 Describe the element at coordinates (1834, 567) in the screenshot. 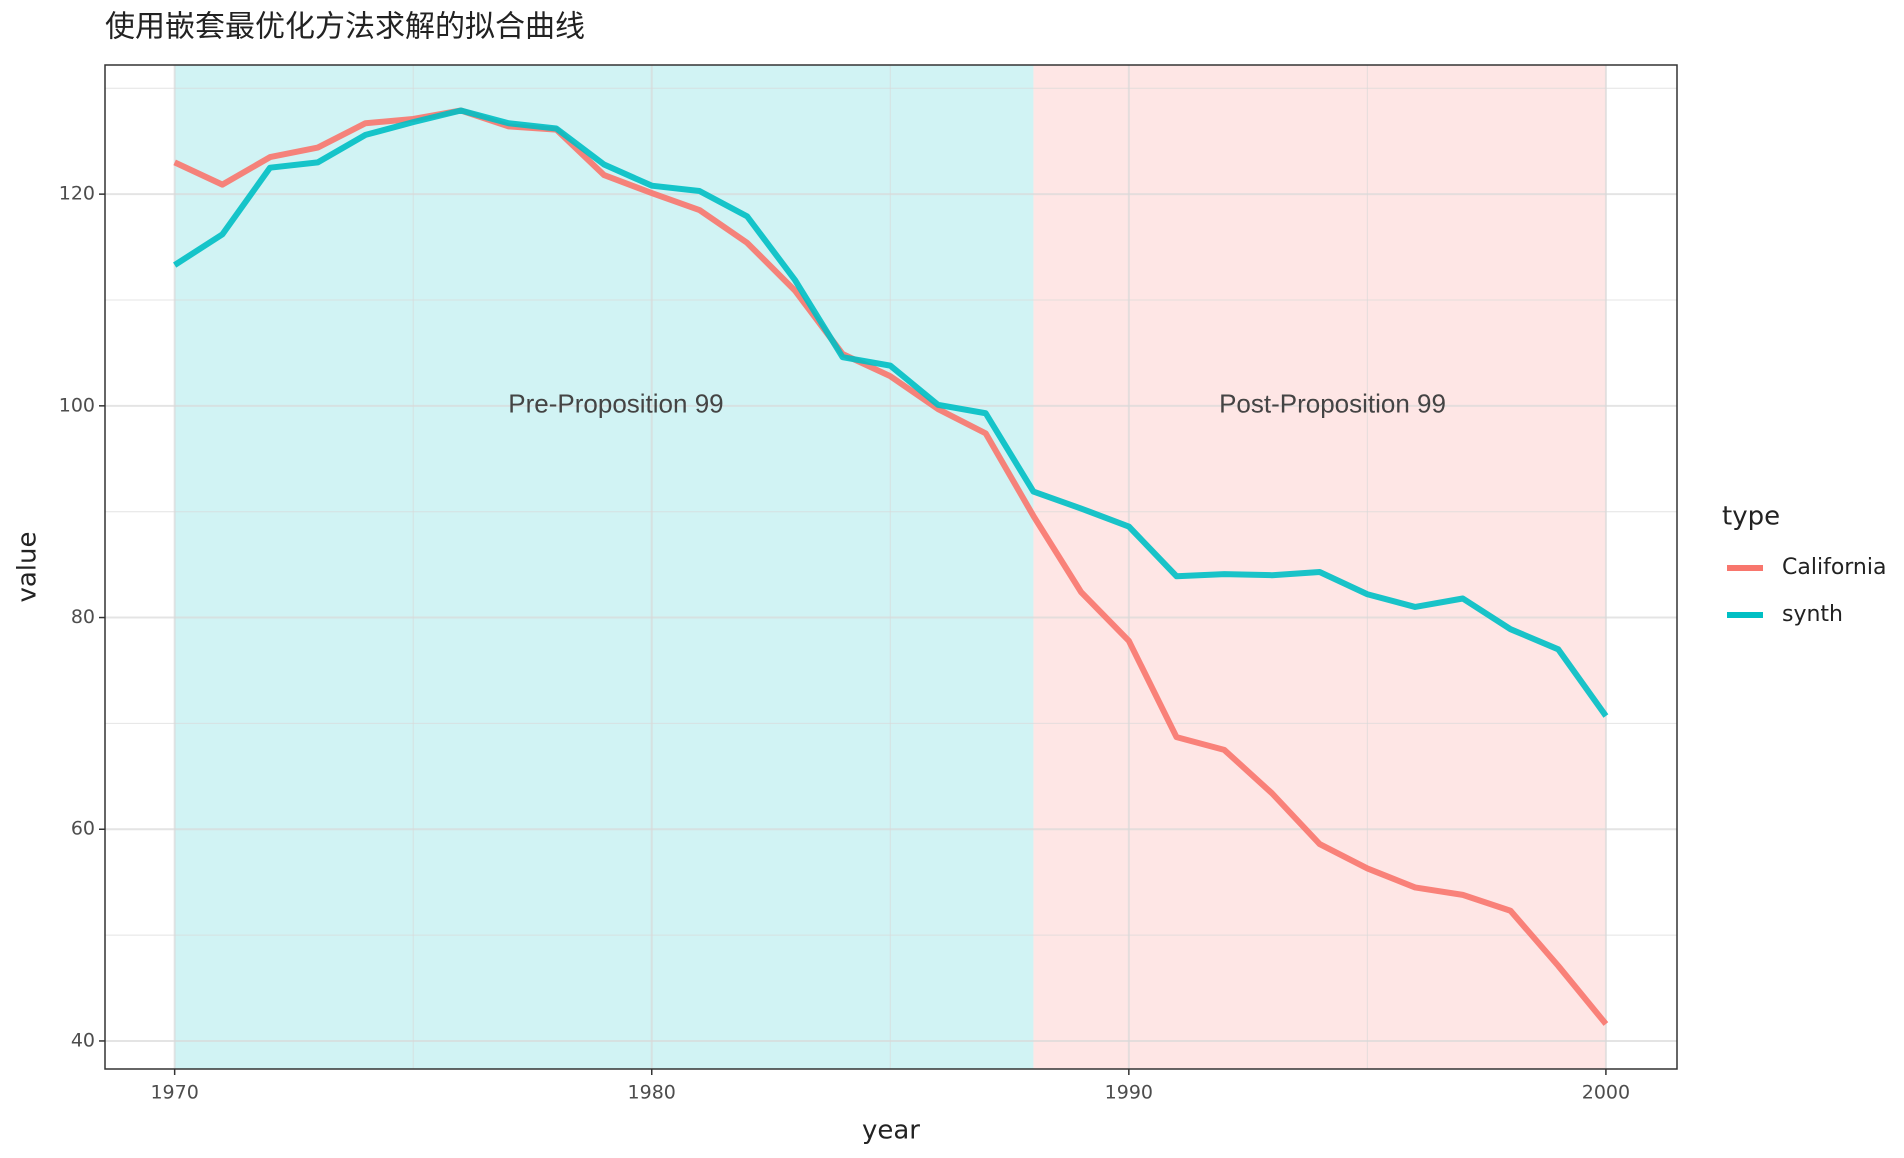

I see `legend-label: California` at that location.